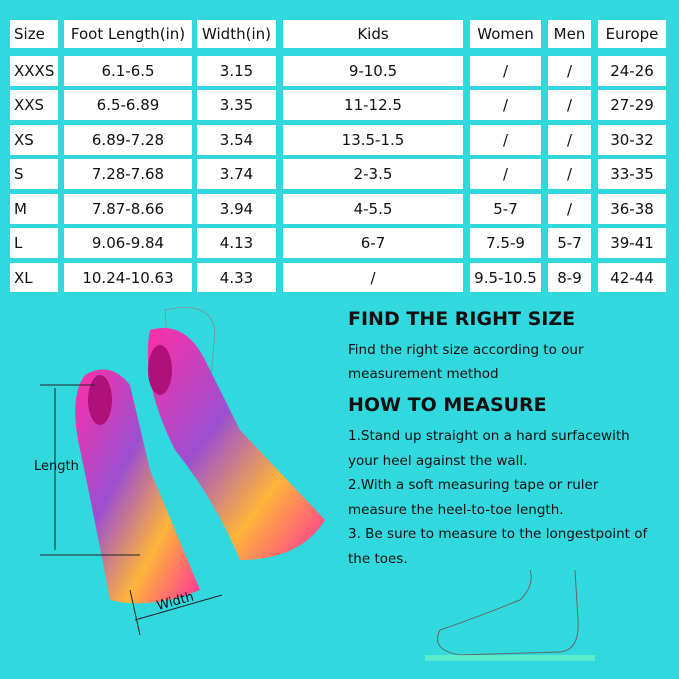 Image resolution: width=679 pixels, height=679 pixels. I want to click on table-cell: 42-44, so click(632, 277).